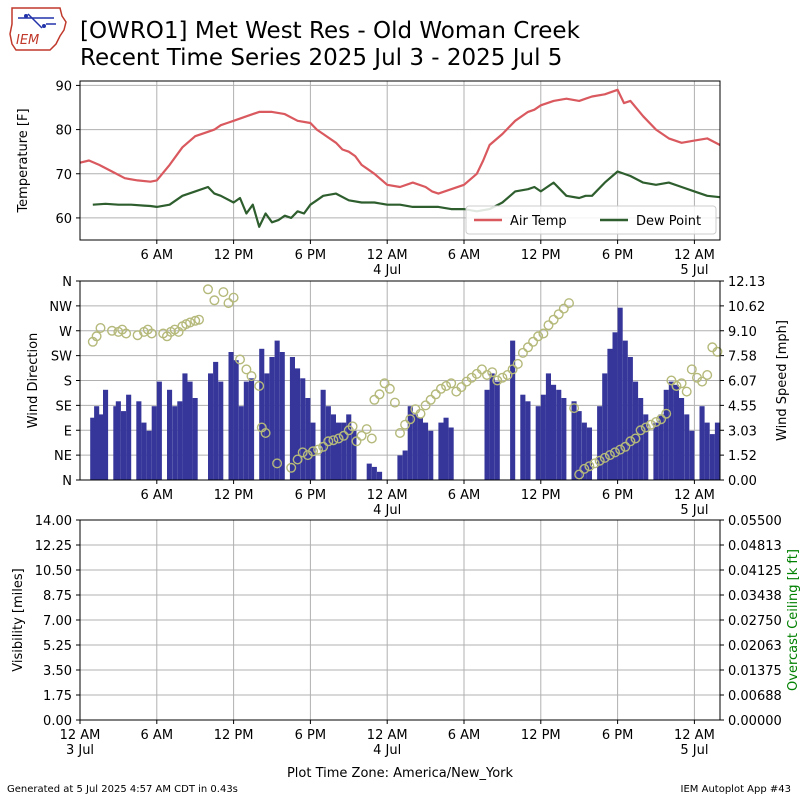 The width and height of the screenshot is (800, 800). Describe the element at coordinates (68, 382) in the screenshot. I see `wind-dir-tick-label: S` at that location.